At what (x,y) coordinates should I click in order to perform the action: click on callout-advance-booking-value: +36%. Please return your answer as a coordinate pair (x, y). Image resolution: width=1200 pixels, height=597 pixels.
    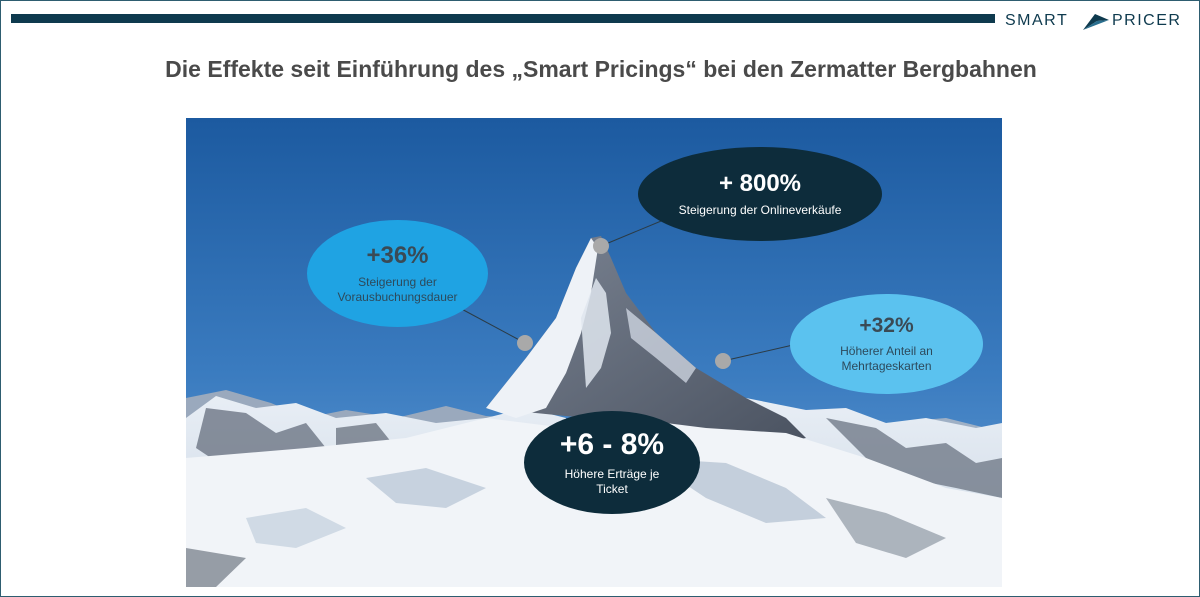
    Looking at the image, I should click on (397, 255).